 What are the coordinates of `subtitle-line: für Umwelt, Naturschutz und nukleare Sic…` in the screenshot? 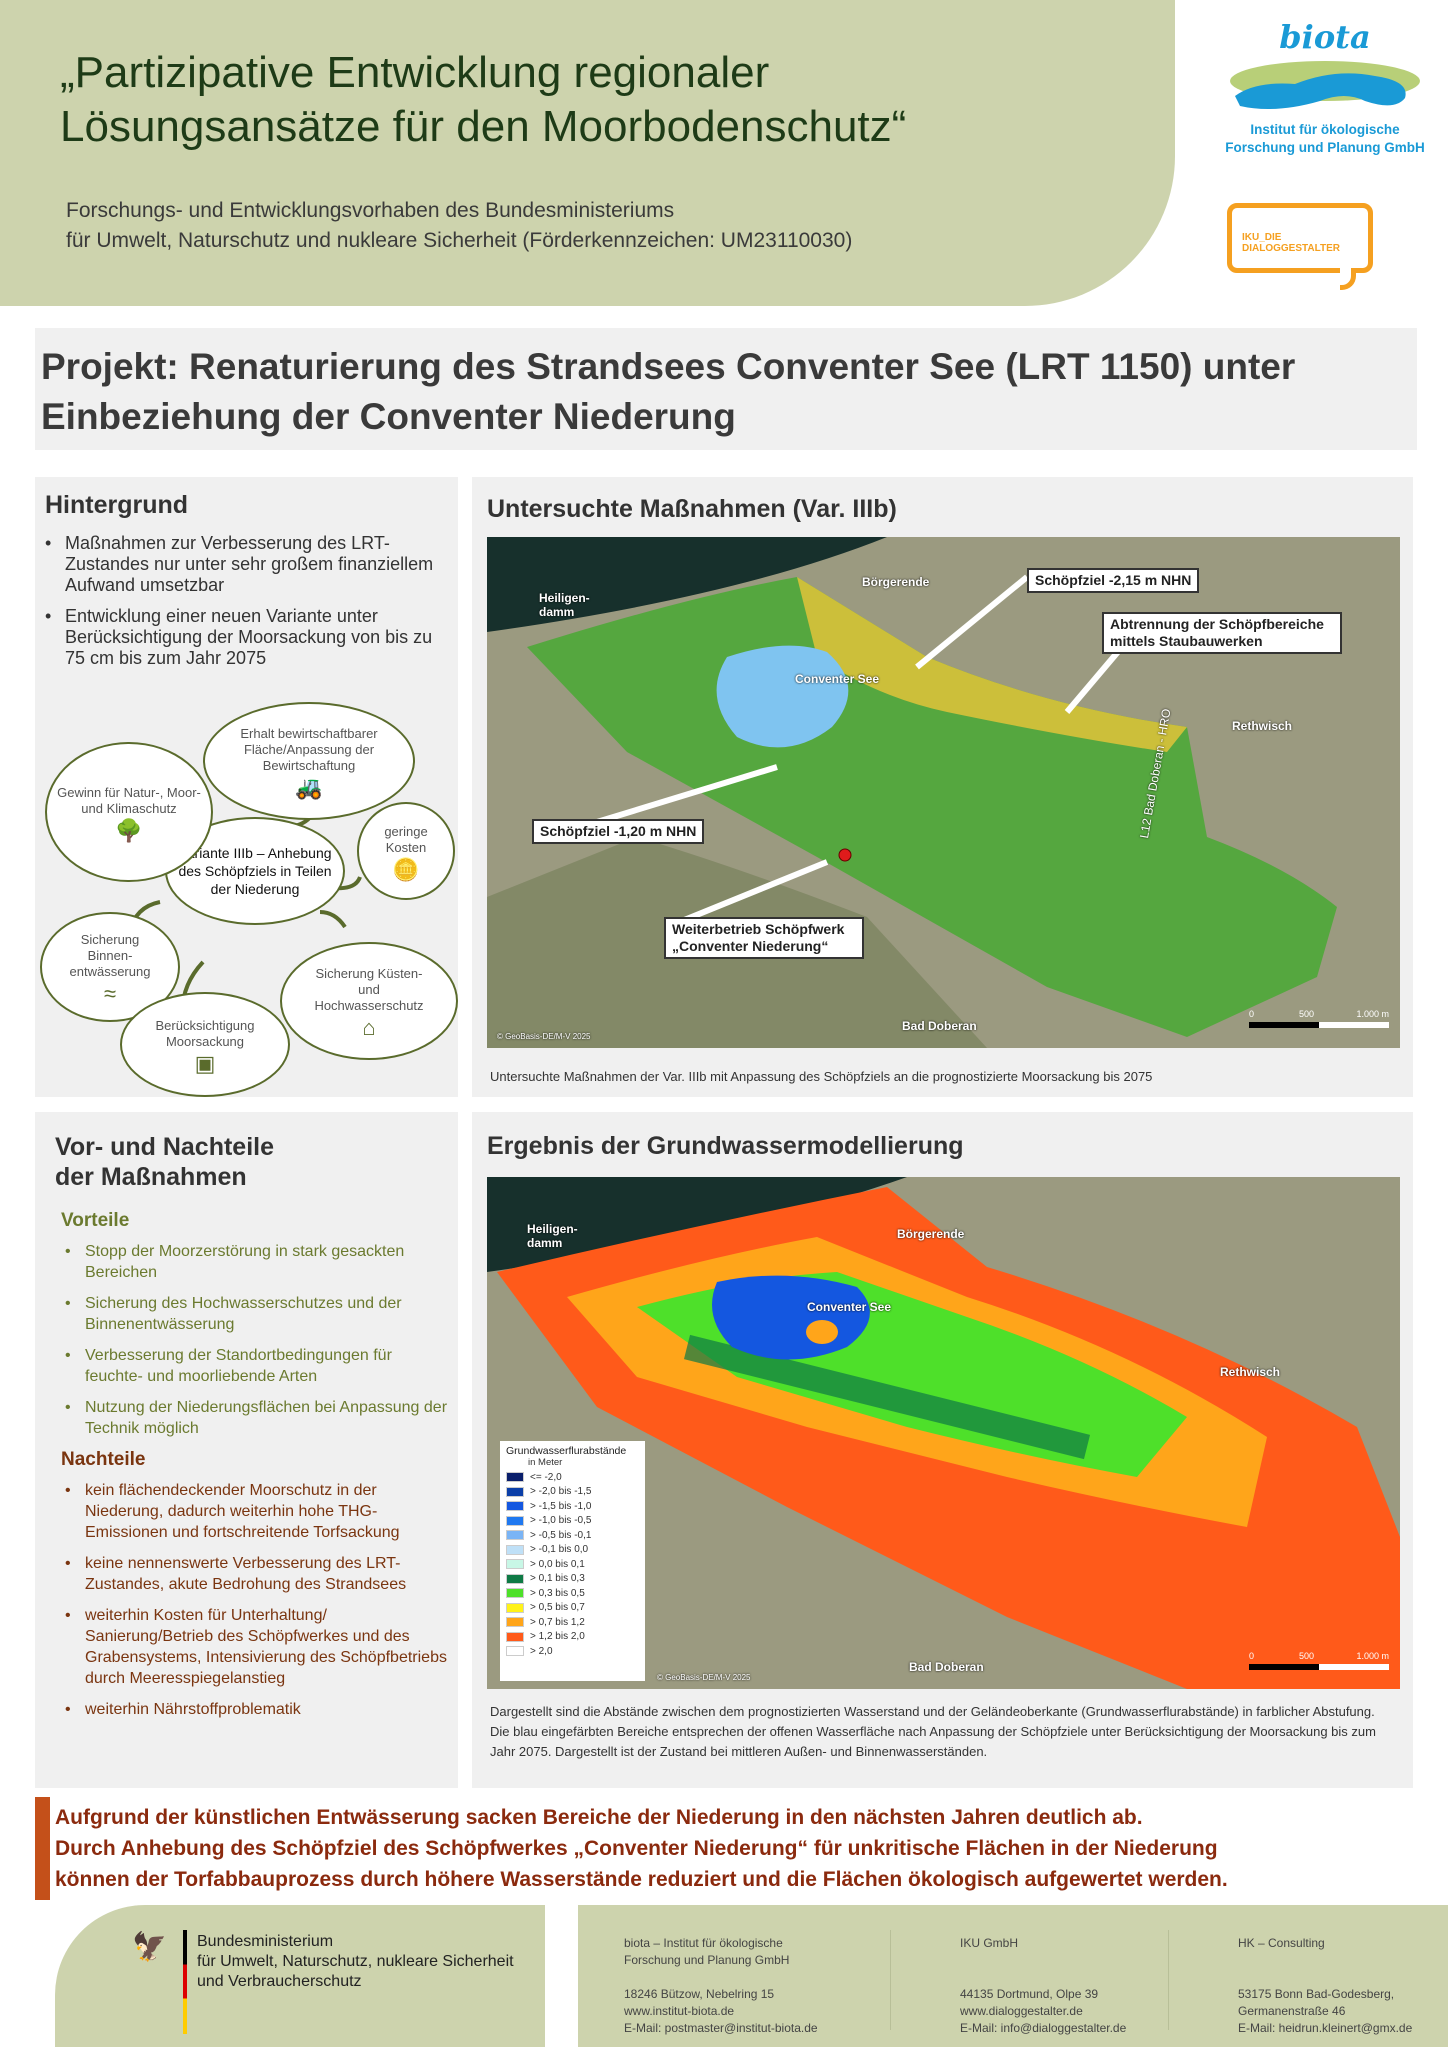 It's located at (459, 240).